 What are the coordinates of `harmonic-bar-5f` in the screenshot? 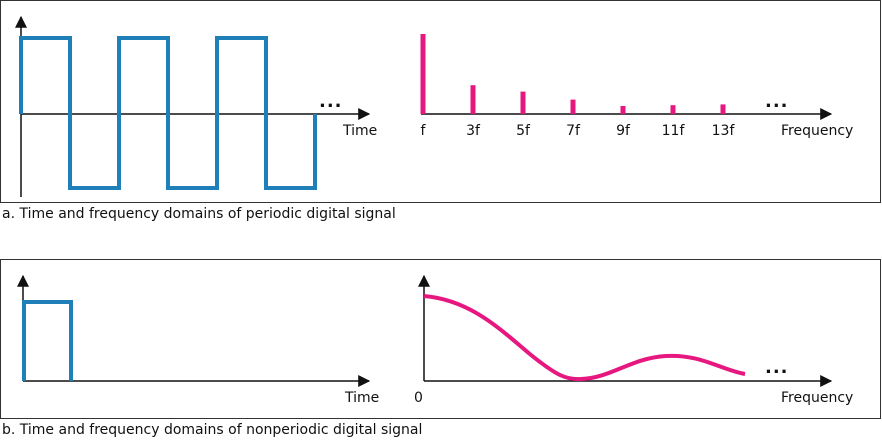 It's located at (523, 102).